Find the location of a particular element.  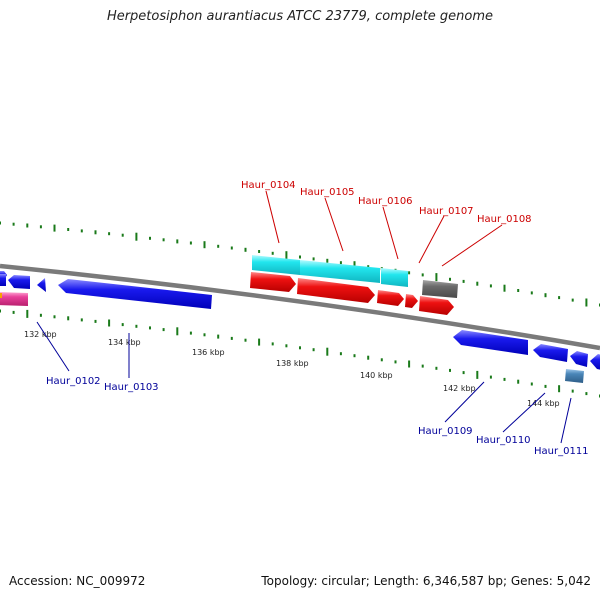

gene-label-haur-0104: Haur_0104 is located at coordinates (268, 185).